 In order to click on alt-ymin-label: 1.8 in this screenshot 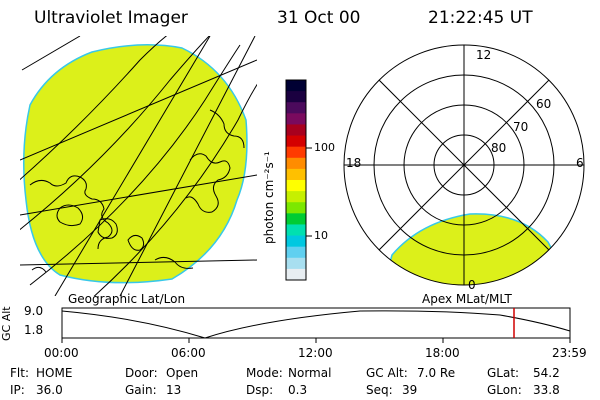, I will do `click(34, 330)`.